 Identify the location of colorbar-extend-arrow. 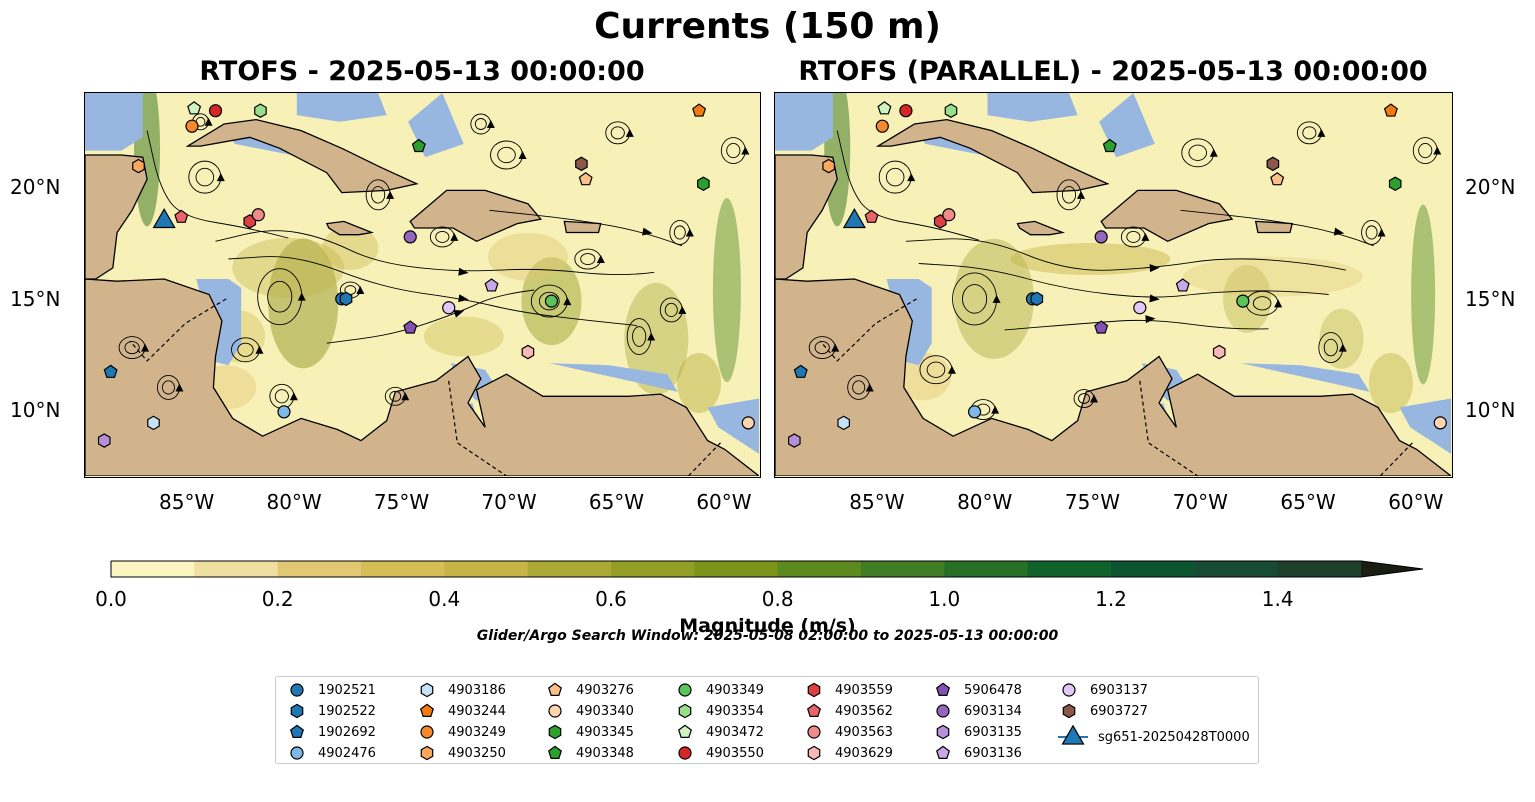
(1392, 569).